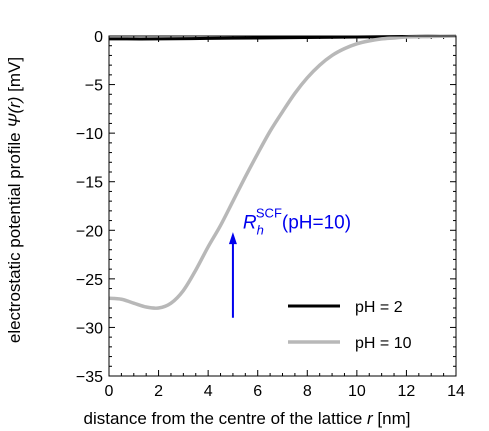  What do you see at coordinates (316, 222) in the screenshot?
I see `annotation-label-suffix: (pH=10)` at bounding box center [316, 222].